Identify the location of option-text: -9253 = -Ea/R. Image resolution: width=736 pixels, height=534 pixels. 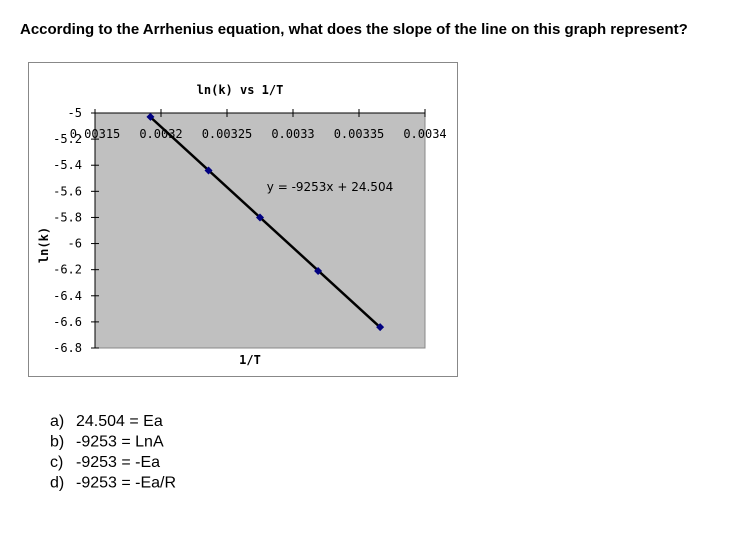
(126, 483).